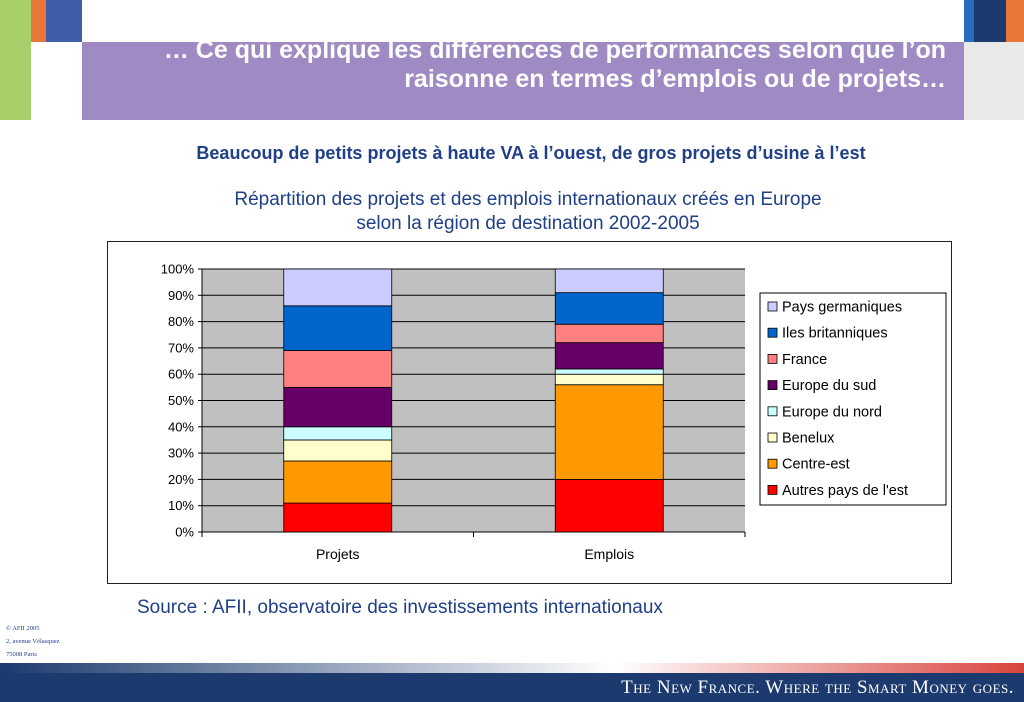  What do you see at coordinates (181, 321) in the screenshot?
I see `y-tick-label: 80%` at bounding box center [181, 321].